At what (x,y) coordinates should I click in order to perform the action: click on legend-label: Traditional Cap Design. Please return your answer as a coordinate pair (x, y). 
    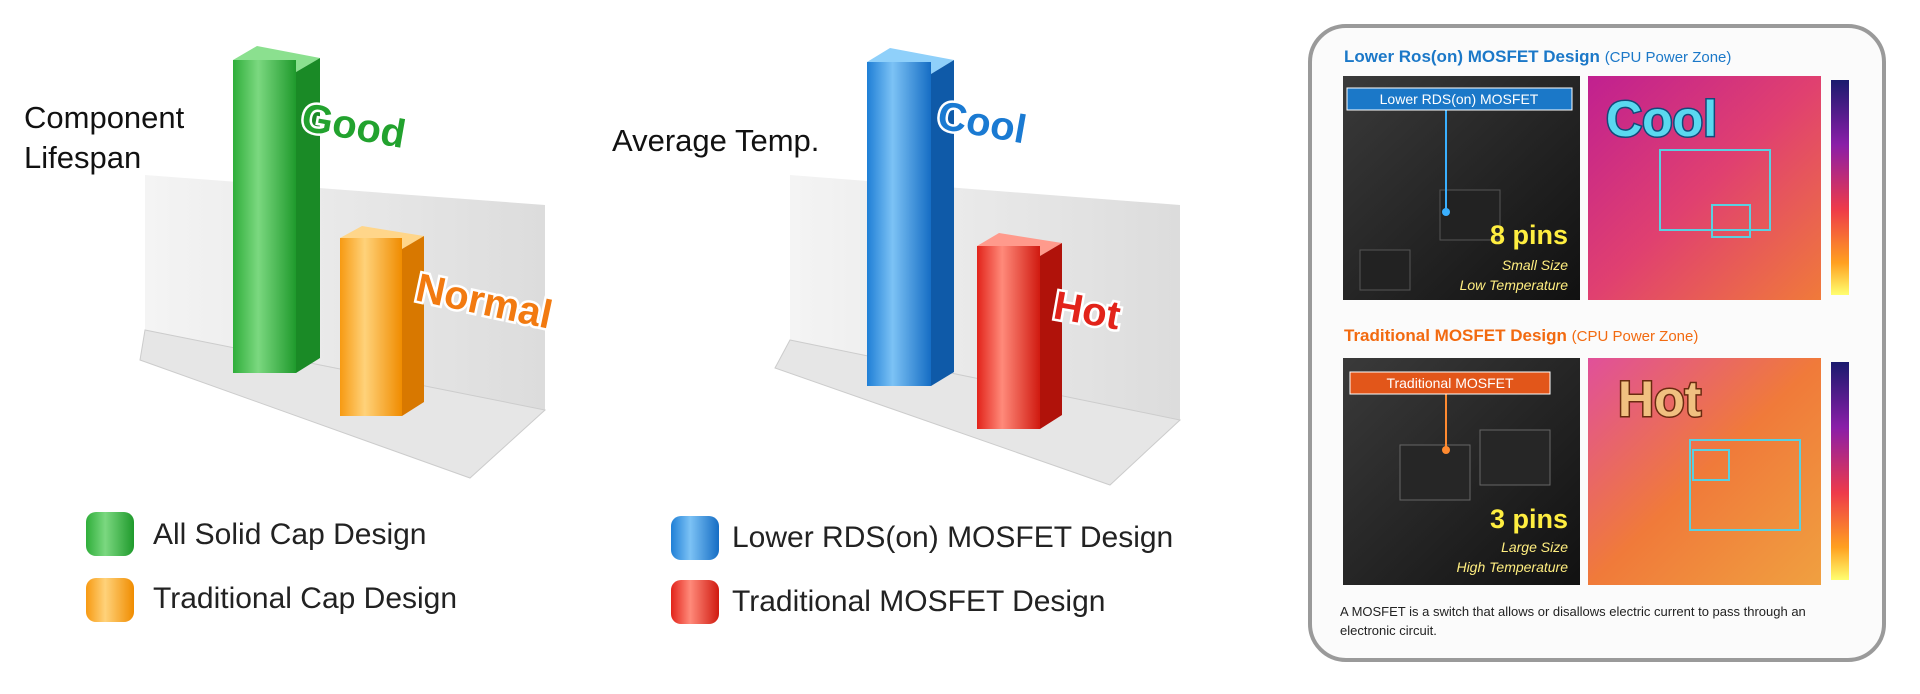
    Looking at the image, I should click on (305, 598).